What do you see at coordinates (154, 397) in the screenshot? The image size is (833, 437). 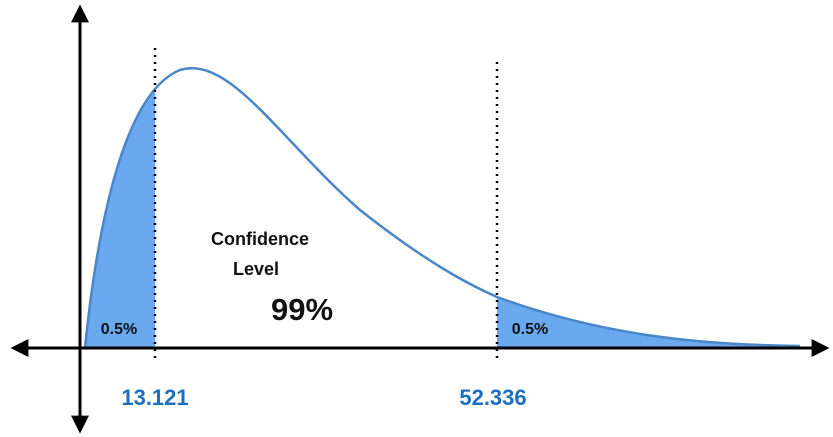 I see `critical-value: 13.121` at bounding box center [154, 397].